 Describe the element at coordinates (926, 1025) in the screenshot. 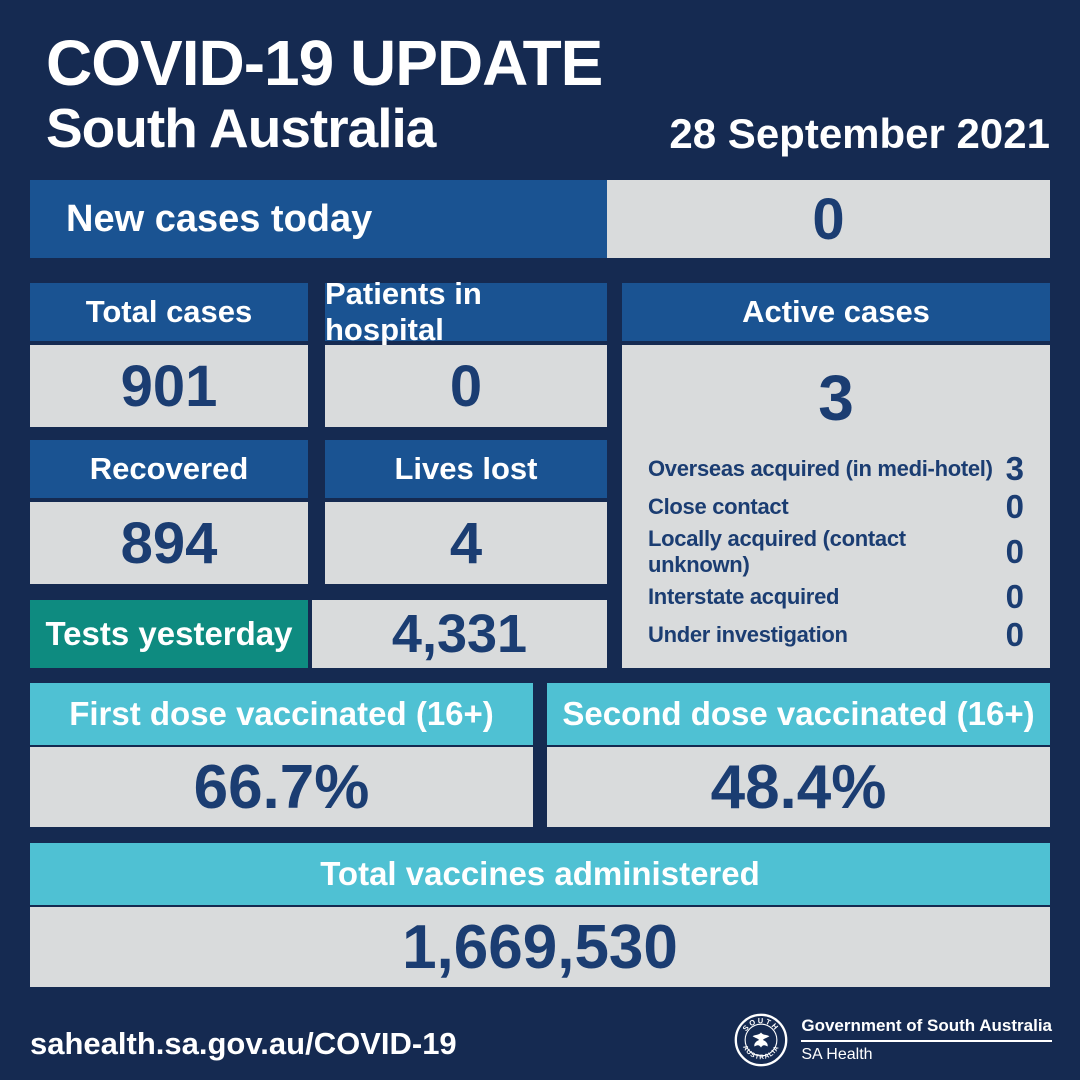

I see `government-name: Government of South Australia` at that location.